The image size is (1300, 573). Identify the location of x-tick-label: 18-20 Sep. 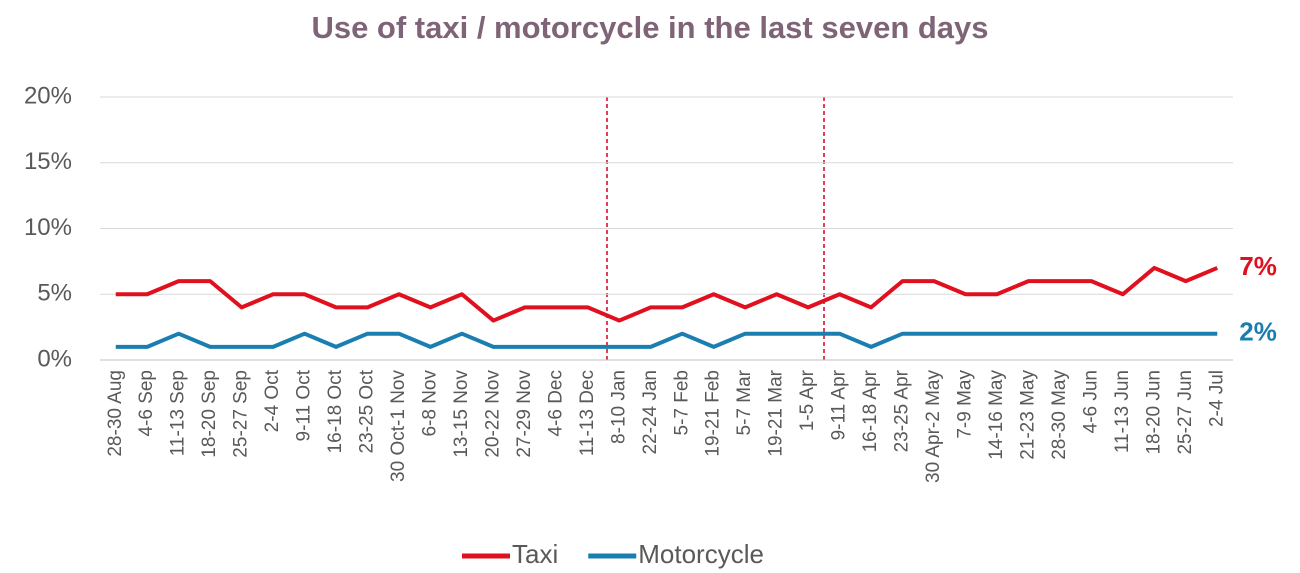
(209, 414).